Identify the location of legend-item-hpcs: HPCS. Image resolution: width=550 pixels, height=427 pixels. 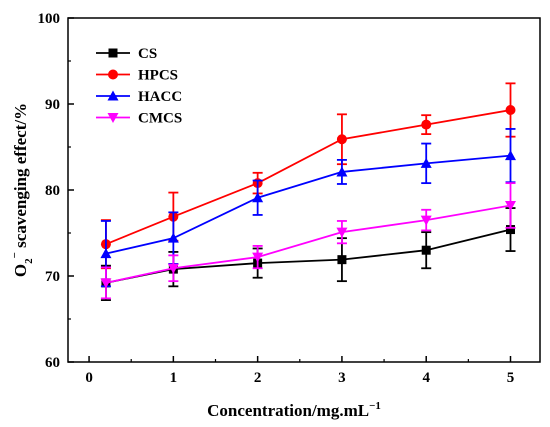
(137, 76).